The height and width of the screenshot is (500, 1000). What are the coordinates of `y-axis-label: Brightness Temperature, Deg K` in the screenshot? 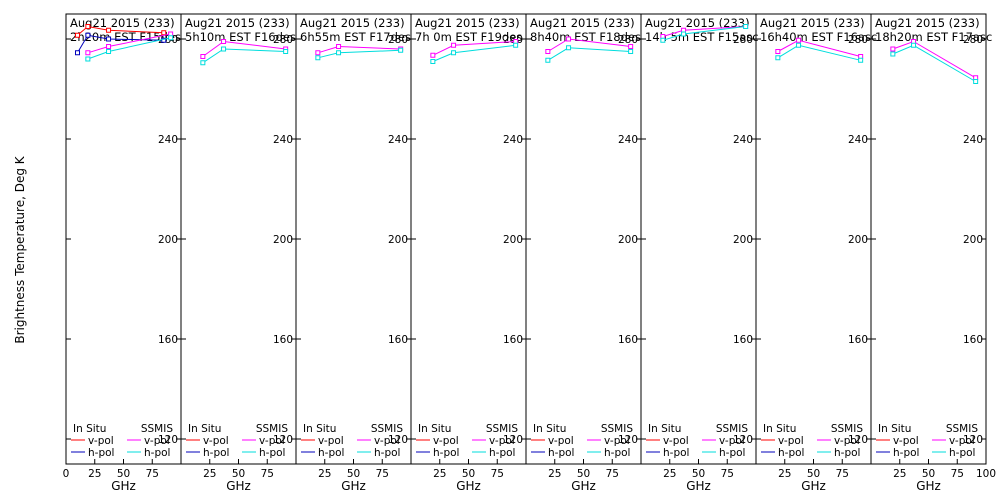 It's located at (20, 249).